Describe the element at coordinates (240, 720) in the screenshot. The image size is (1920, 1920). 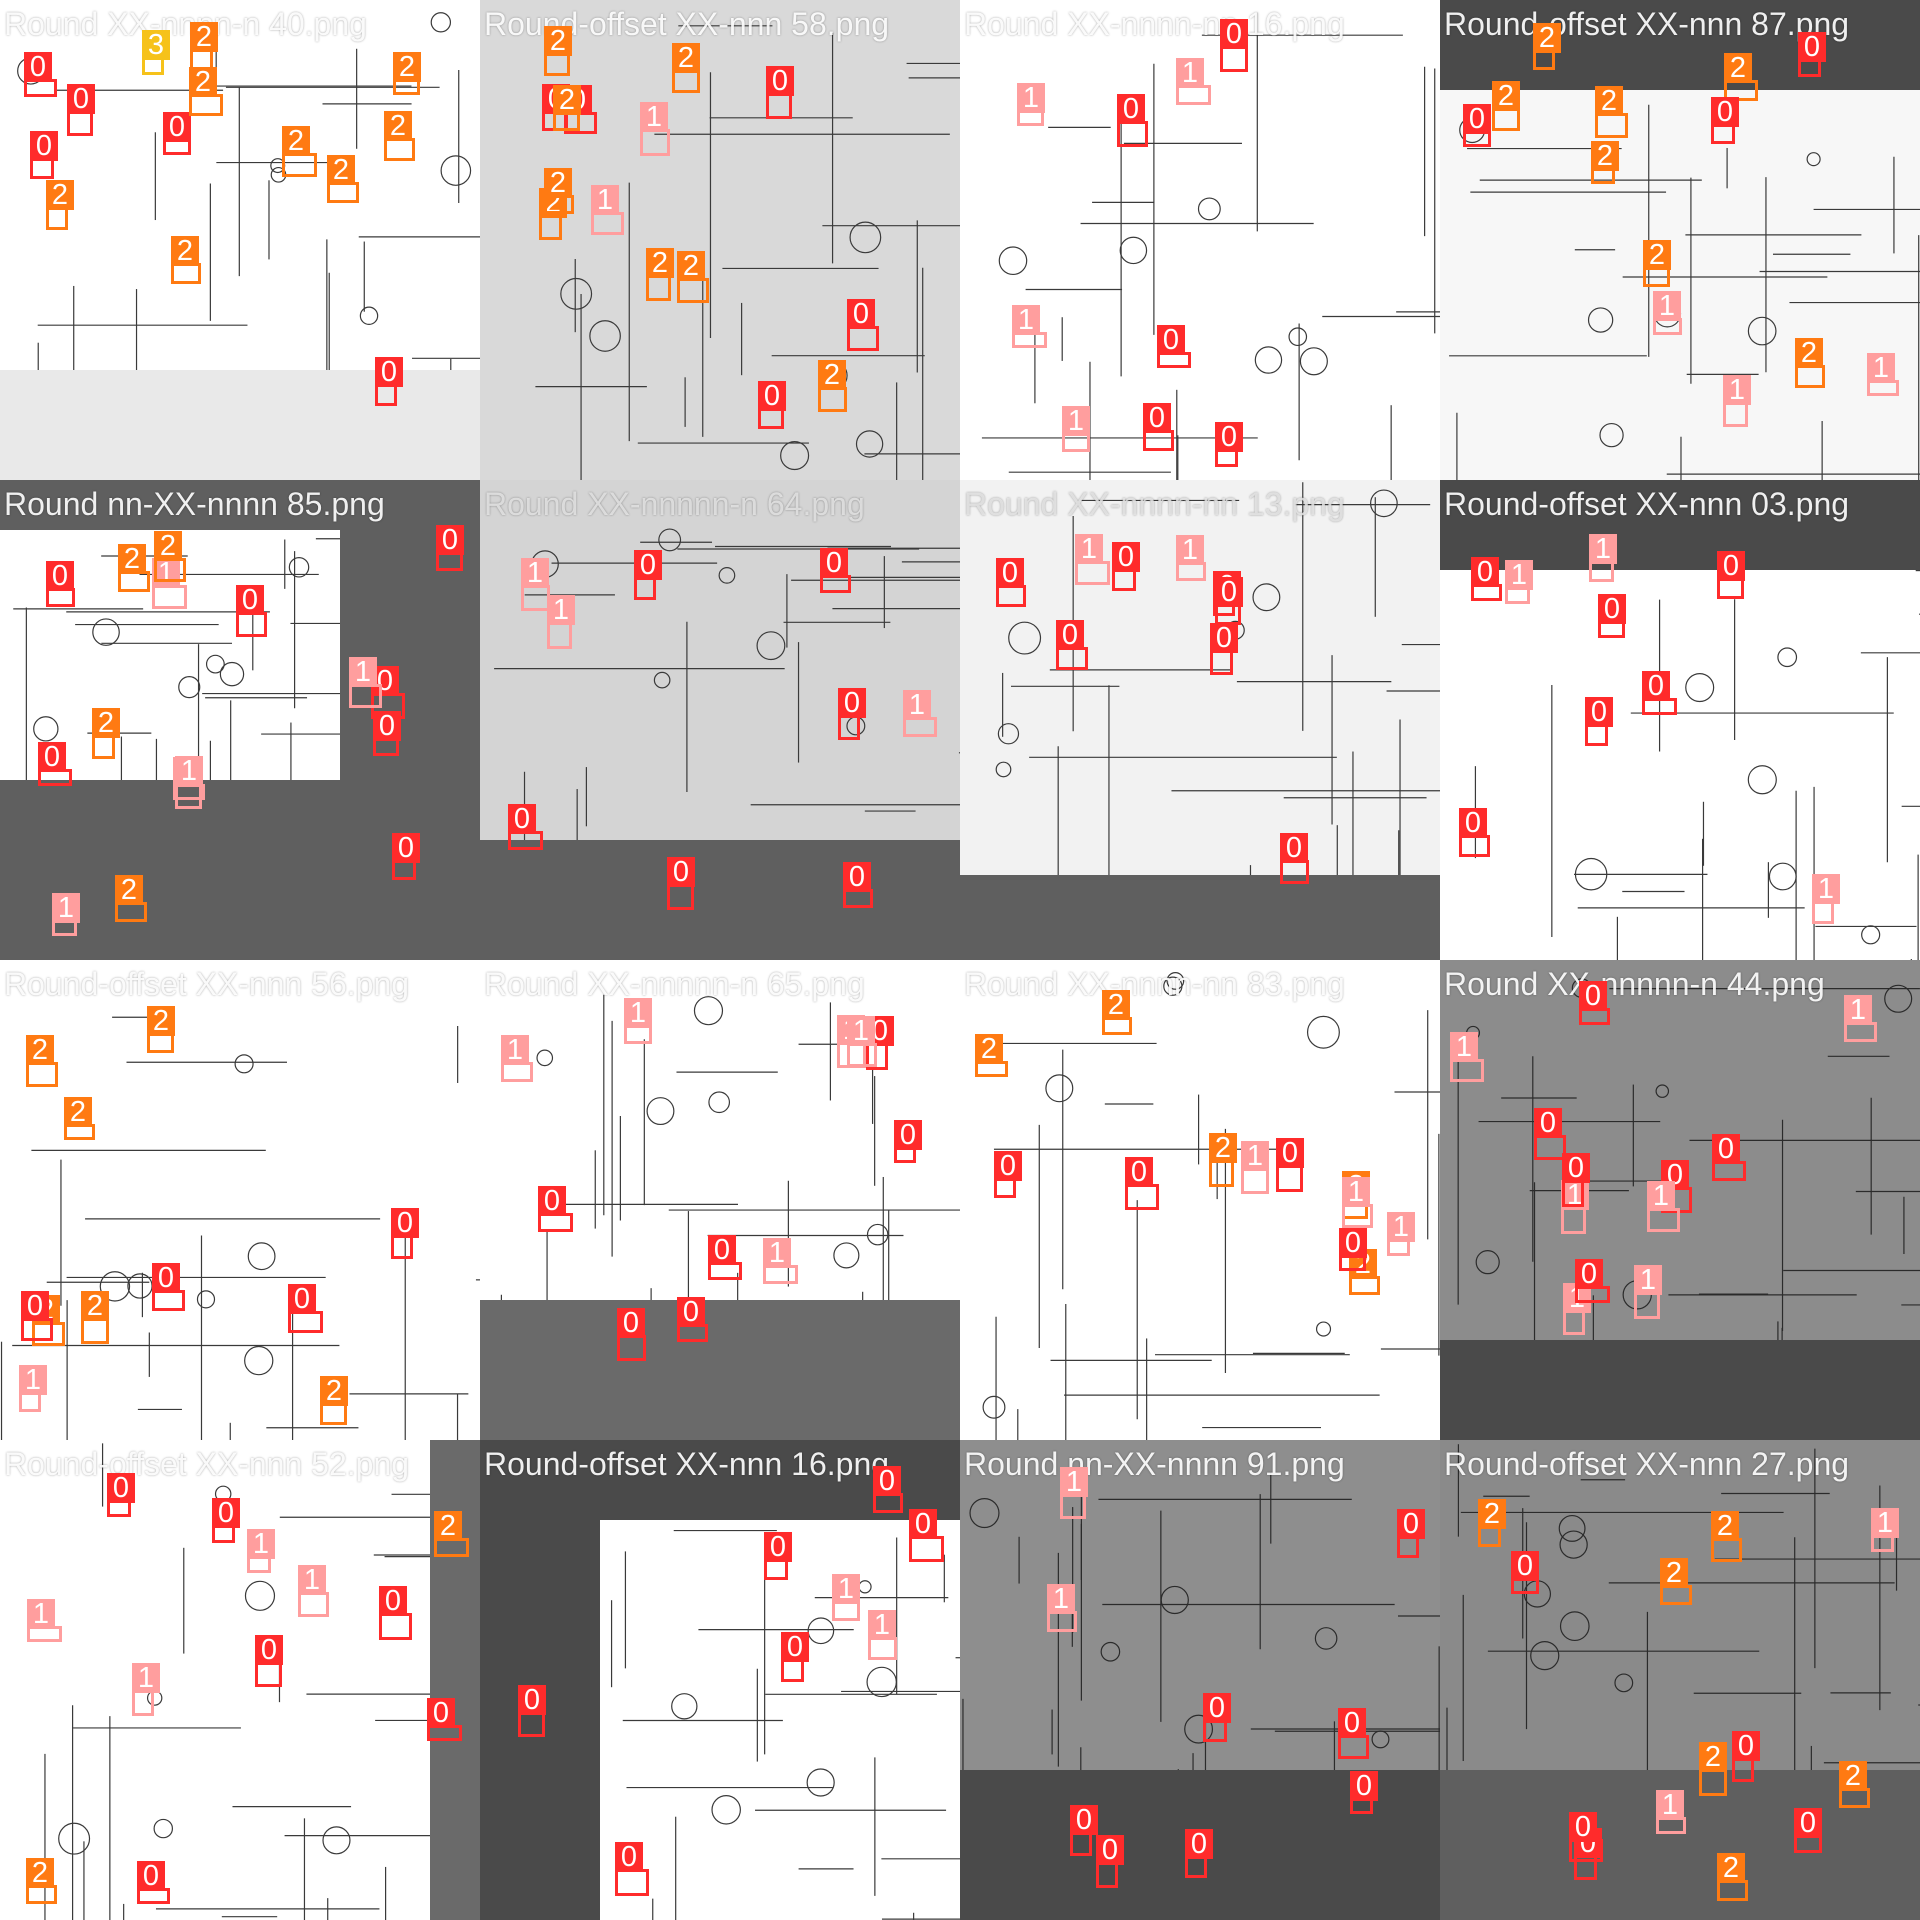
I see `mosaic-tile: Round nn-XX-nnnn 85.png1001100110002222` at that location.